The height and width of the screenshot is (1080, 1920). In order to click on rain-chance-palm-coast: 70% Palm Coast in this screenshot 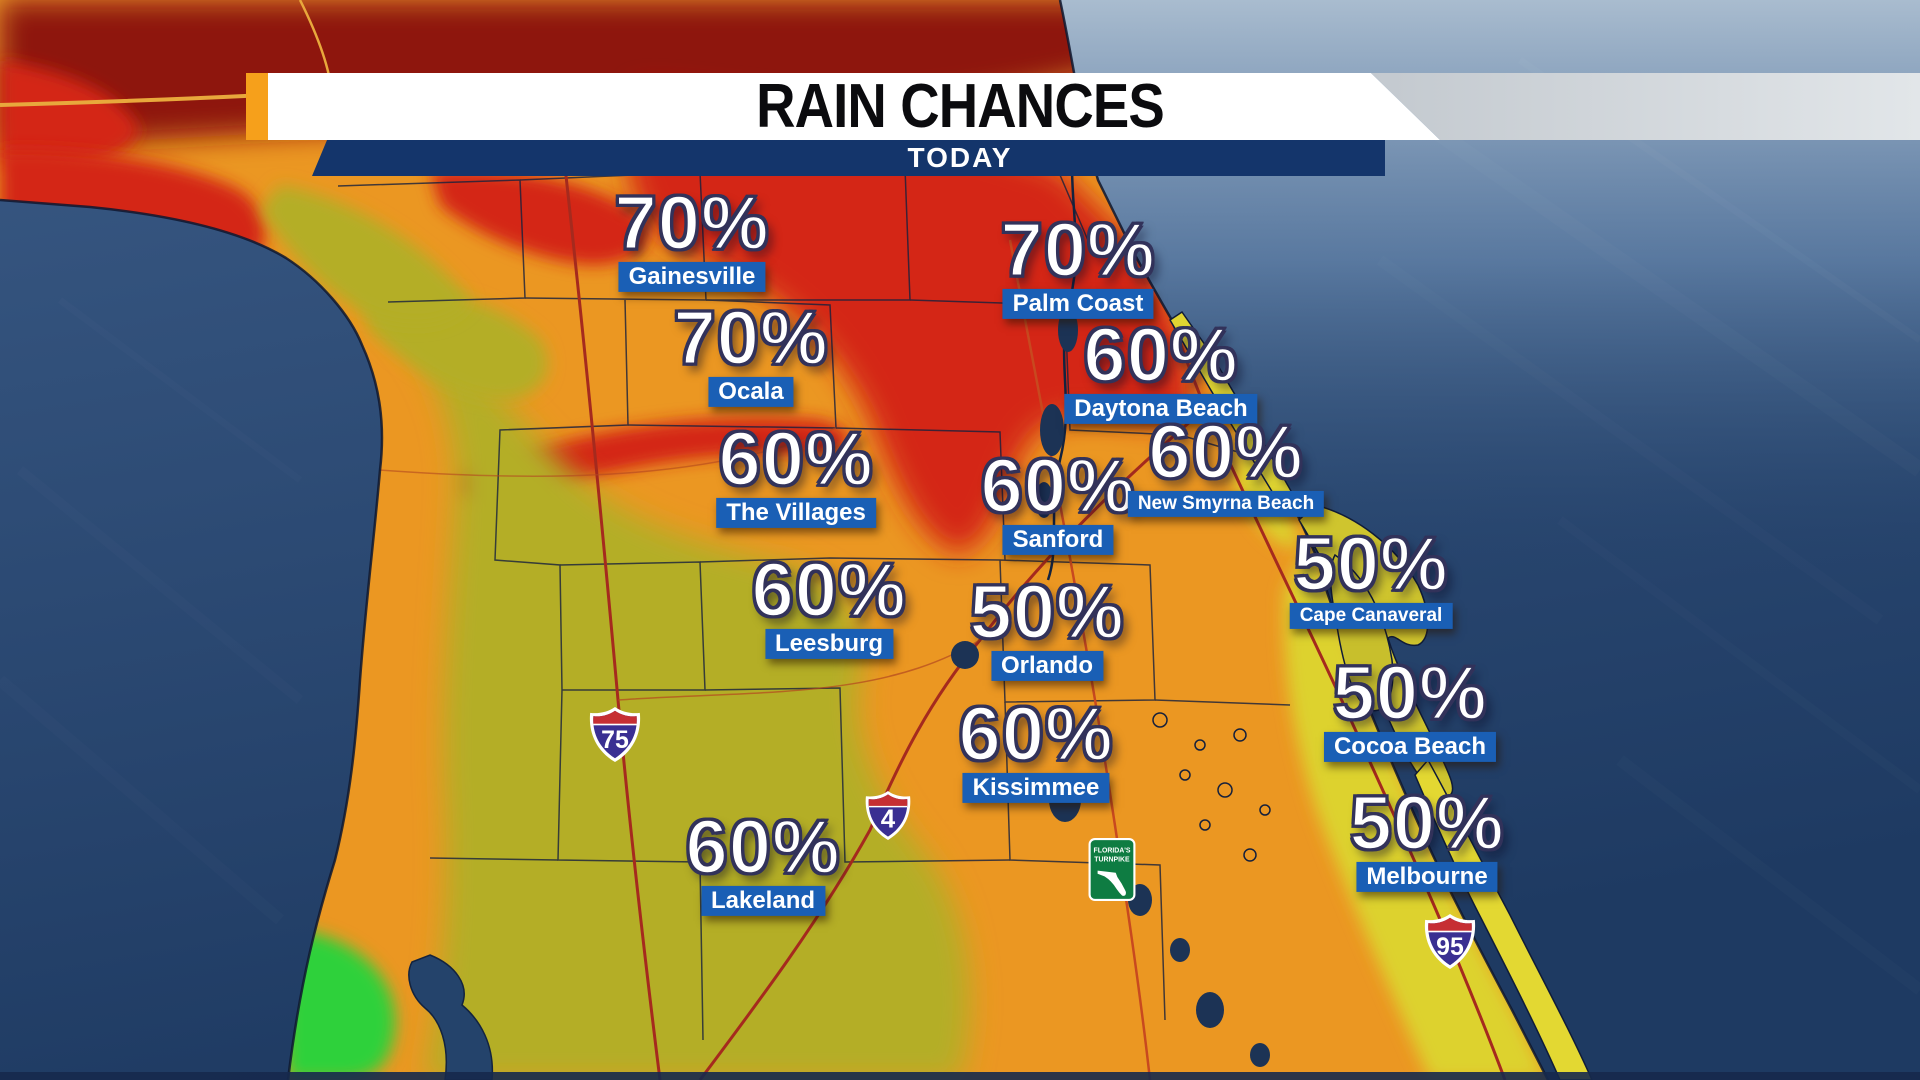, I will do `click(1077, 263)`.